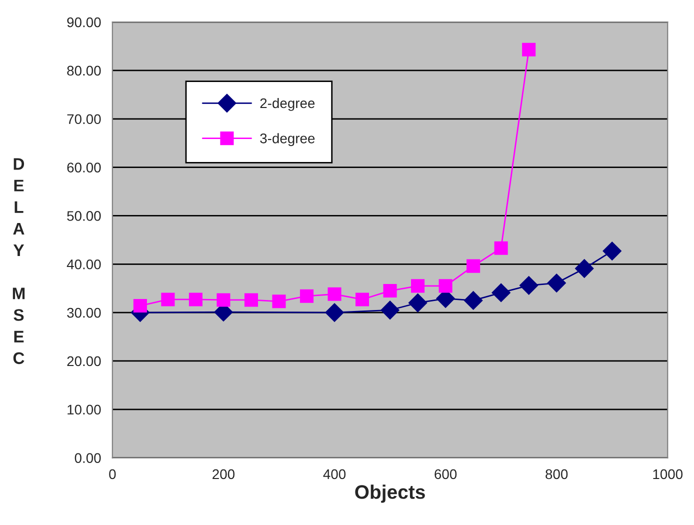  Describe the element at coordinates (445, 474) in the screenshot. I see `x-tick-label: 600` at that location.